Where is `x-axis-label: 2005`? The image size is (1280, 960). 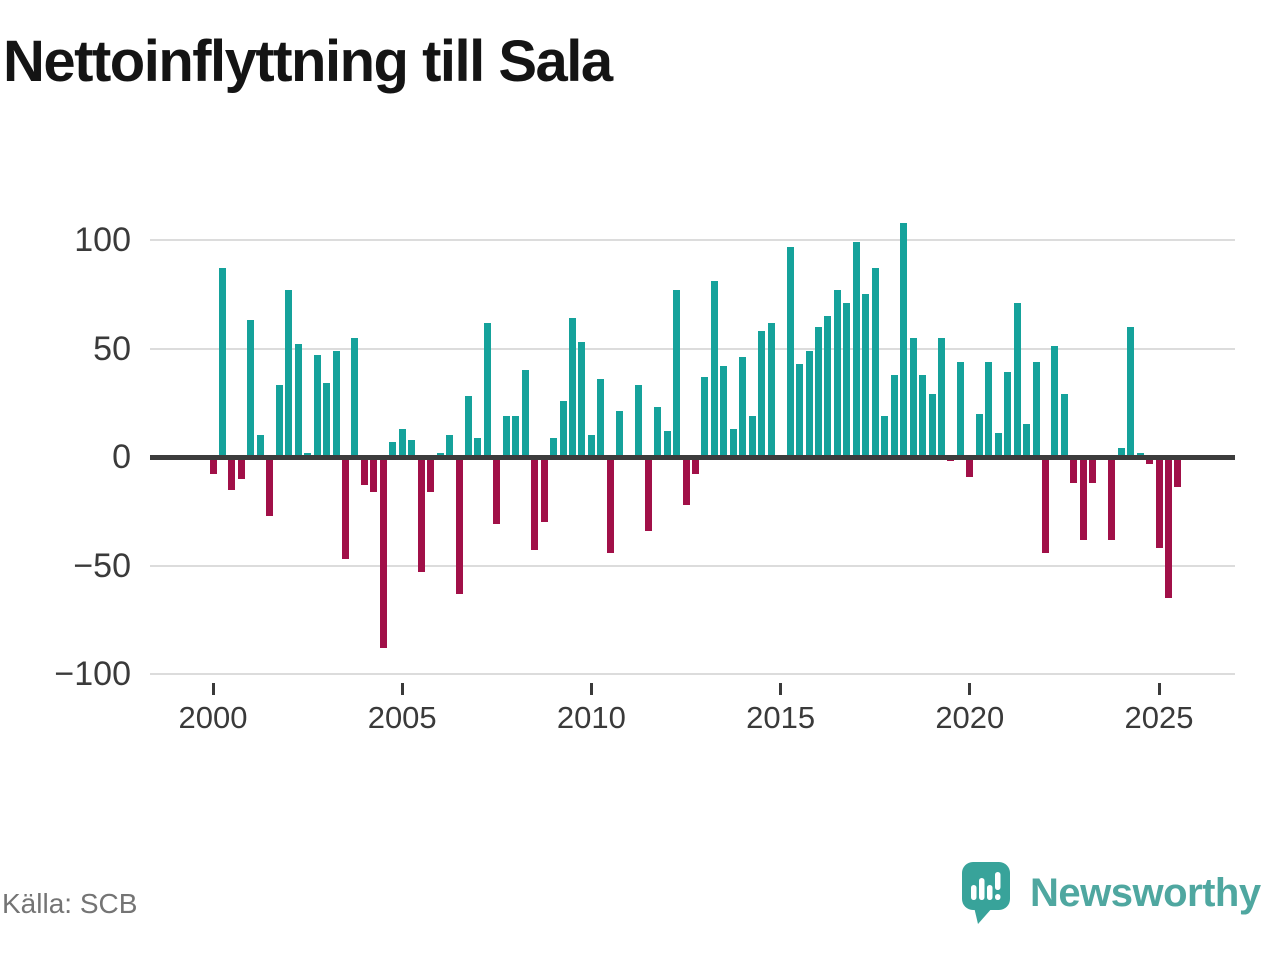 x-axis-label: 2005 is located at coordinates (402, 717).